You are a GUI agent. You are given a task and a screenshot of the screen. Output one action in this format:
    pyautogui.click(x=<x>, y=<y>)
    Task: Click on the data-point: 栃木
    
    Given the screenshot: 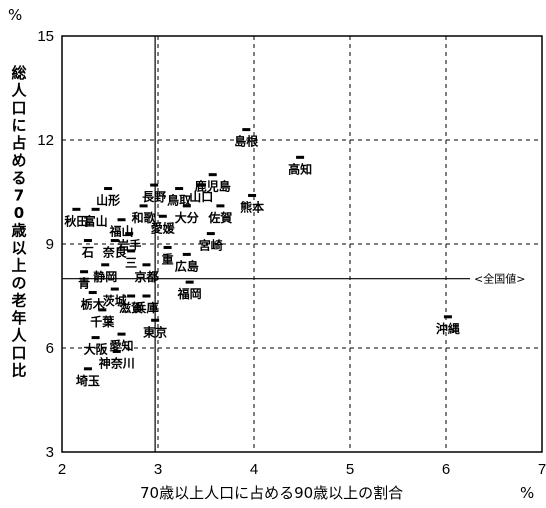 What is the action you would take?
    pyautogui.click(x=93, y=301)
    